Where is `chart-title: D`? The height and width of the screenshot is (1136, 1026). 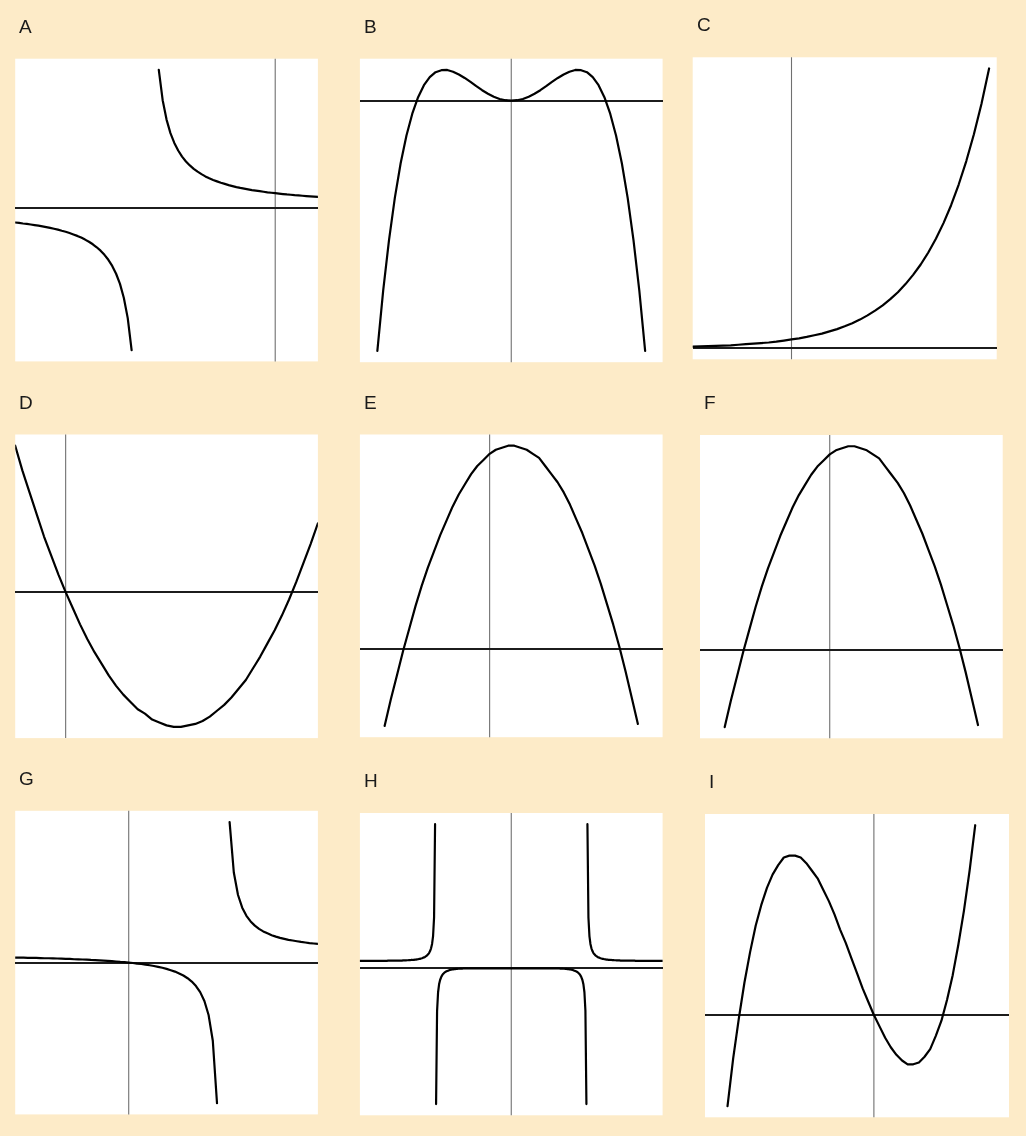
chart-title: D is located at coordinates (26, 402).